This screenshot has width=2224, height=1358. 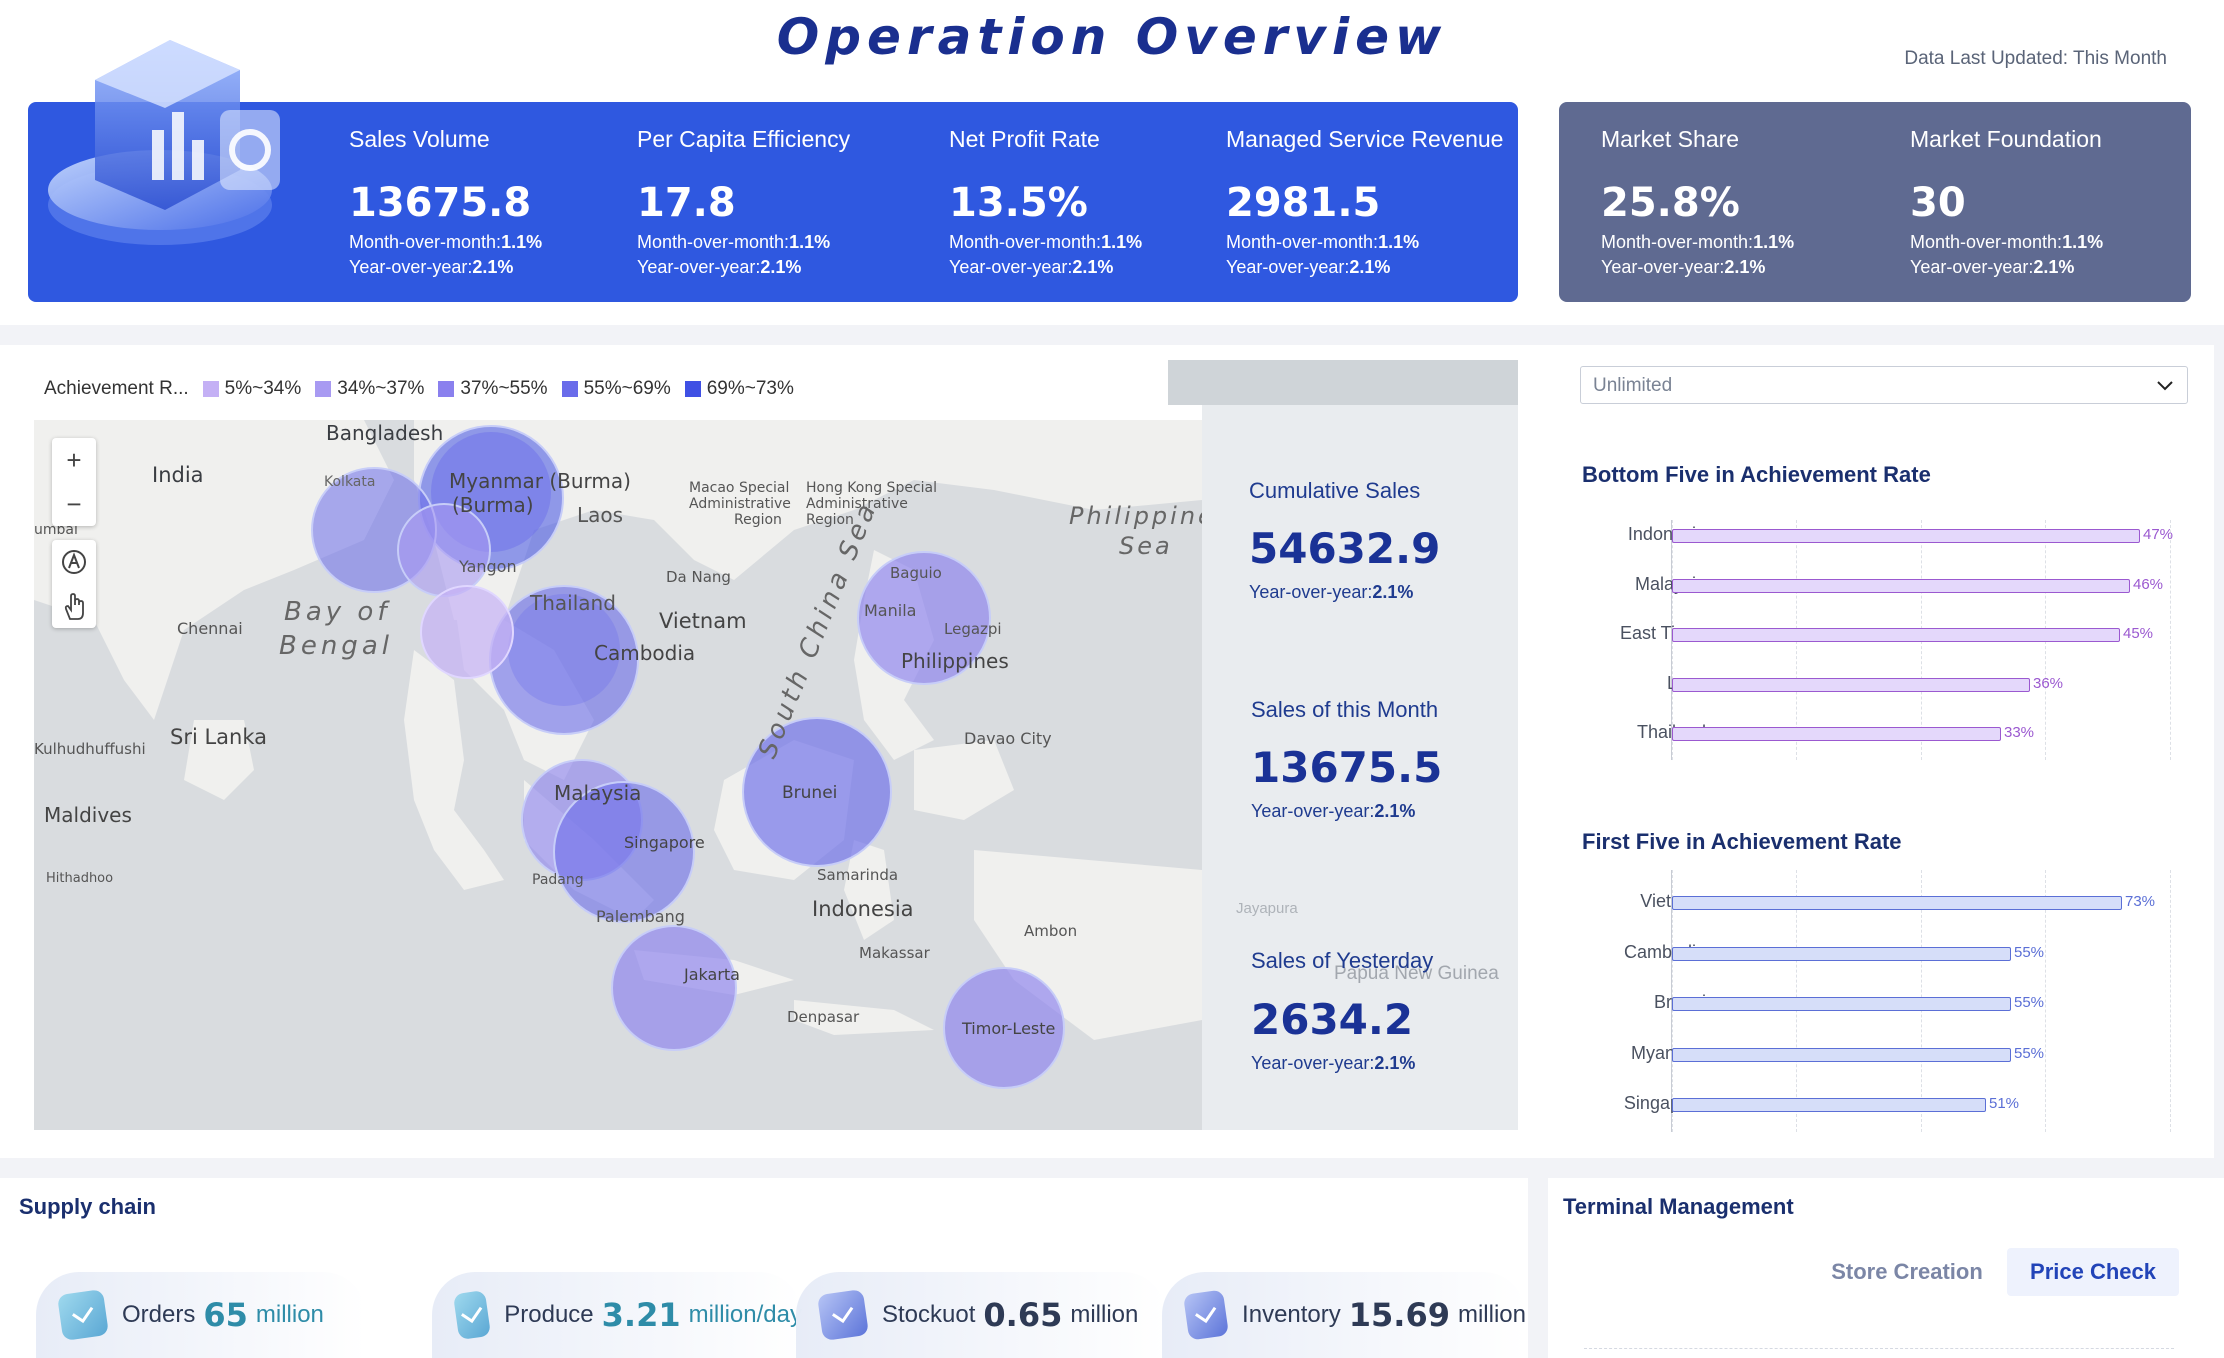 I want to click on svg-text: Baguio, so click(x=916, y=573).